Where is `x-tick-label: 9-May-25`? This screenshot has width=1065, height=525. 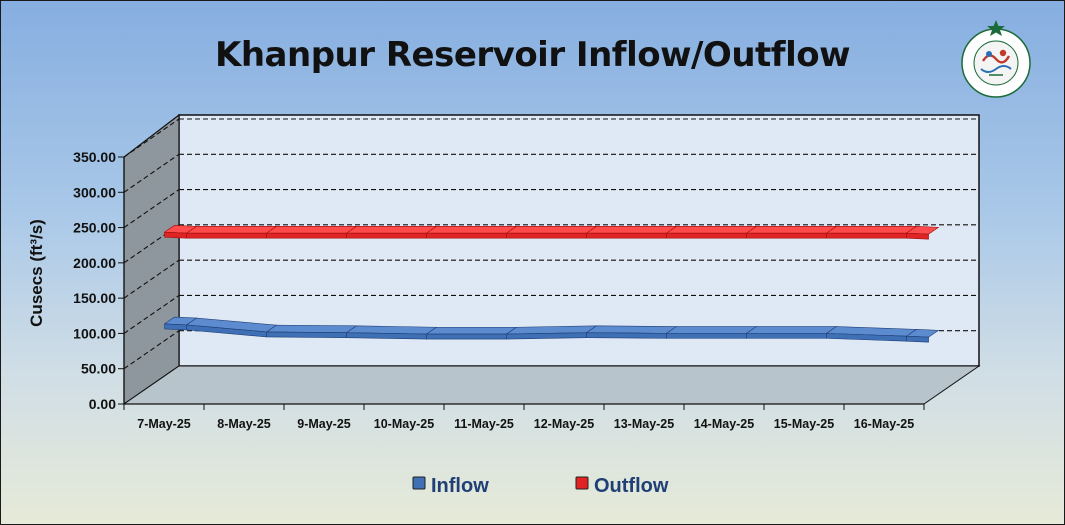 x-tick-label: 9-May-25 is located at coordinates (324, 424).